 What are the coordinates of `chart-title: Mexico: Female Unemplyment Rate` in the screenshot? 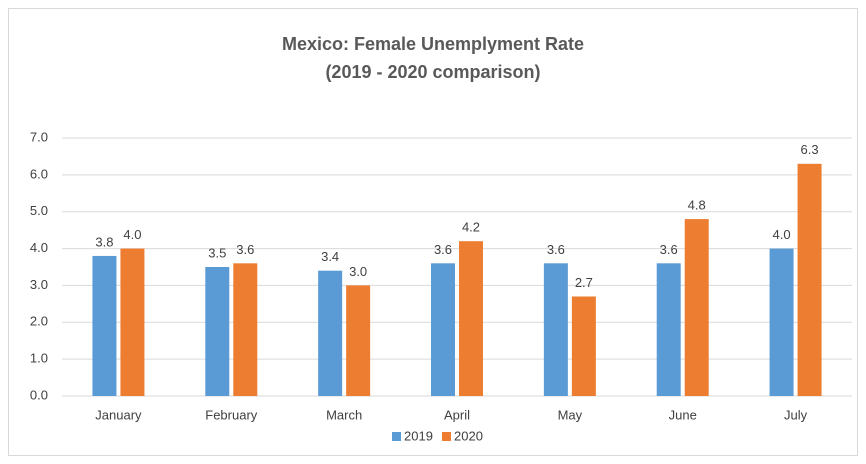 It's located at (433, 44).